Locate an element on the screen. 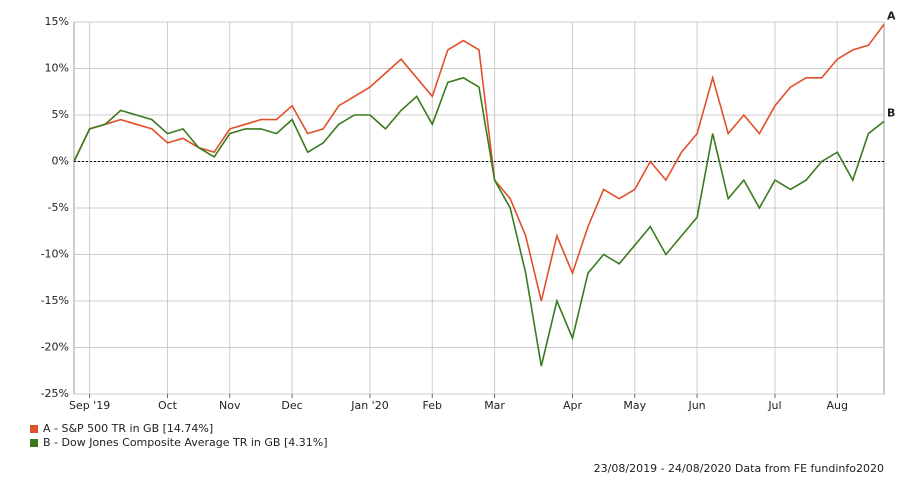 The width and height of the screenshot is (899, 500). y-tick-label: -5% is located at coordinates (58, 207).